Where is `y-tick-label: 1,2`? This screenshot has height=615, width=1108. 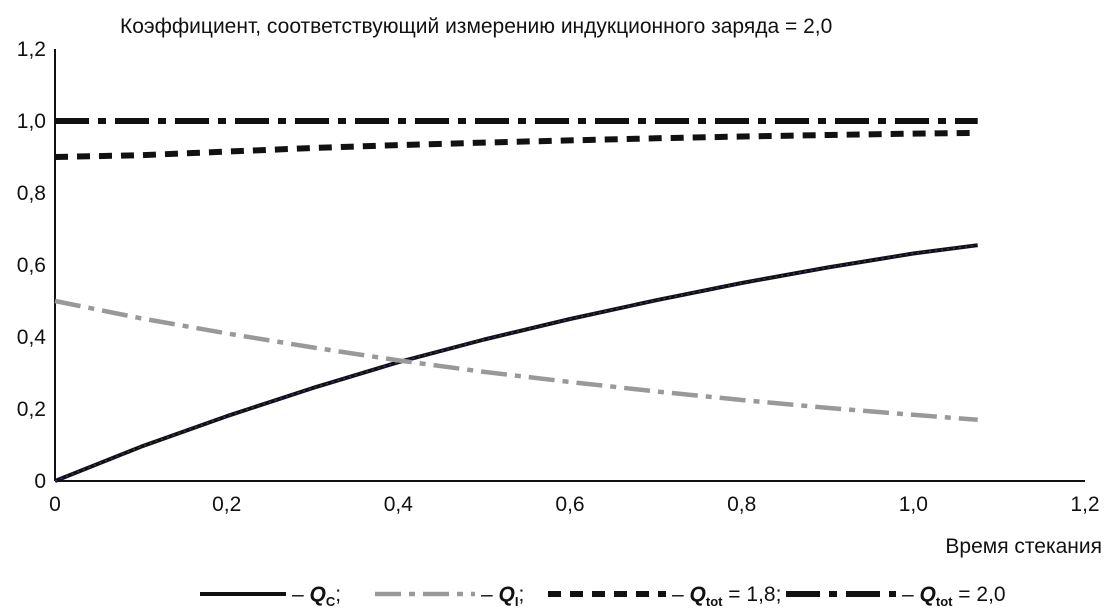 y-tick-label: 1,2 is located at coordinates (31, 49).